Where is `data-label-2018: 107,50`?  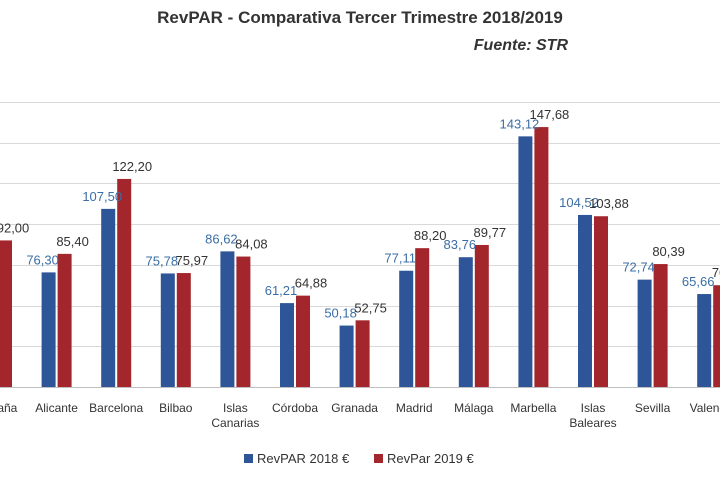
data-label-2018: 107,50 is located at coordinates (102, 196).